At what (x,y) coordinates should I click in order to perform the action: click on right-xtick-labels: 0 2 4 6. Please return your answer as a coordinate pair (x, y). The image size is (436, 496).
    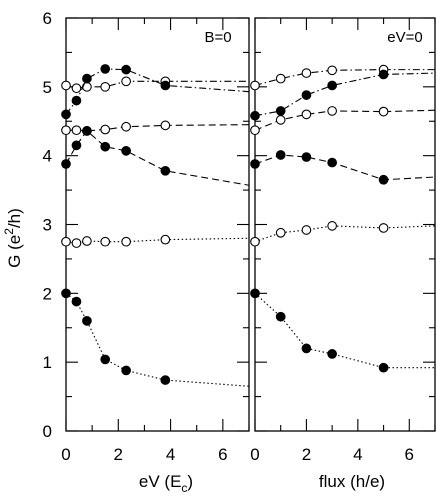
    Looking at the image, I should click on (332, 454).